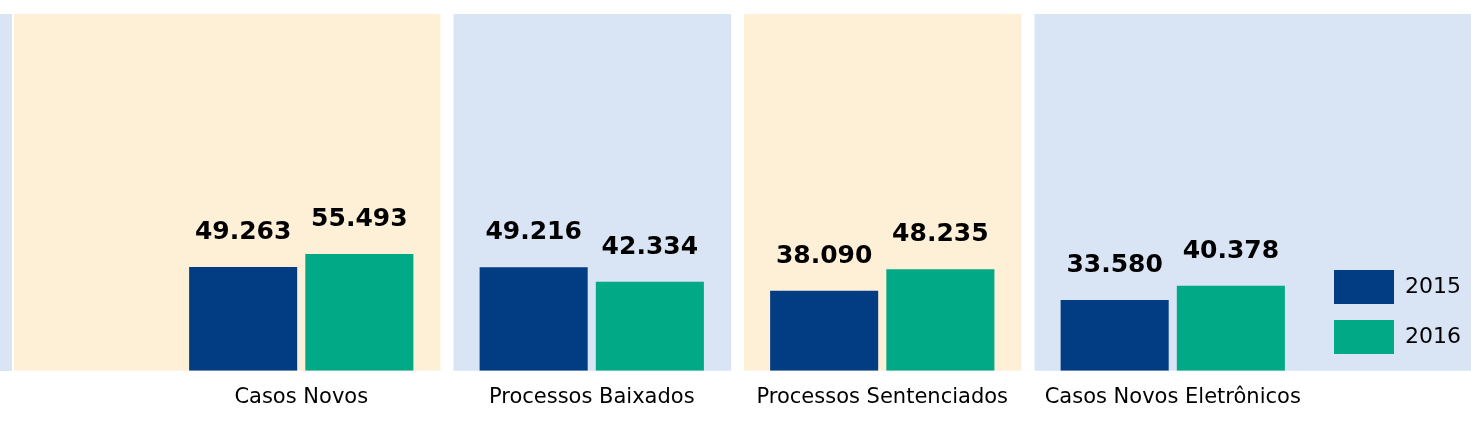  Describe the element at coordinates (591, 395) in the screenshot. I see `x-tick-label: Processos Baixados` at that location.